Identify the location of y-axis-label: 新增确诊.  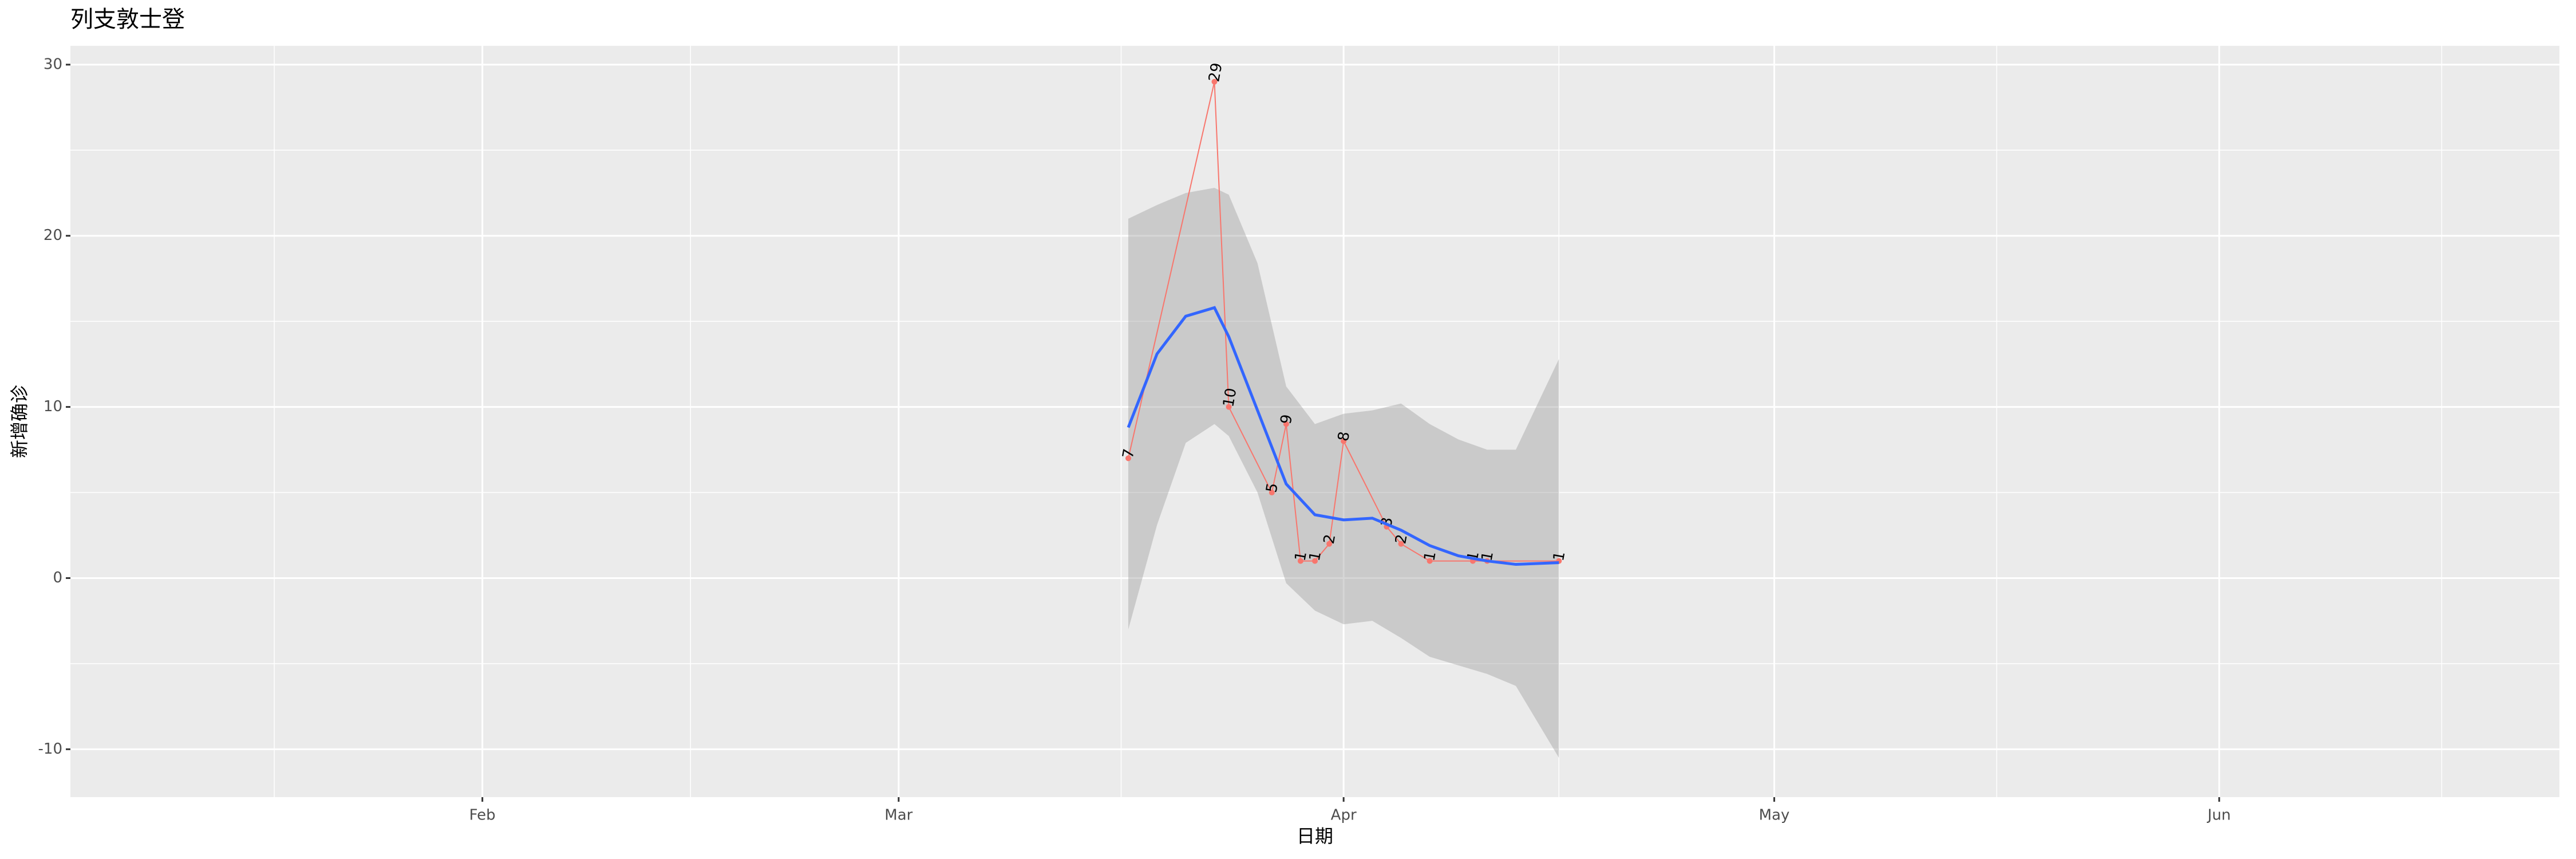
(19, 421).